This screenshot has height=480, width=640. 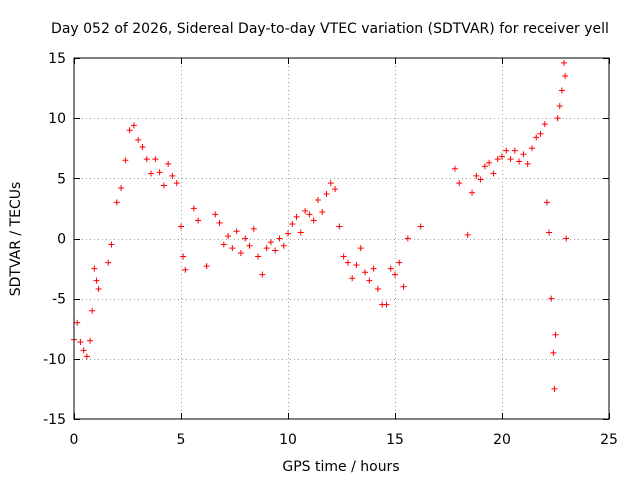 What do you see at coordinates (609, 440) in the screenshot?
I see `x-tick-label: 25` at bounding box center [609, 440].